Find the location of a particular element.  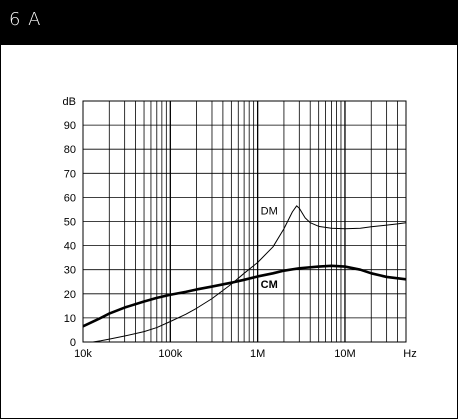

series-label-cm: CM is located at coordinates (269, 285).